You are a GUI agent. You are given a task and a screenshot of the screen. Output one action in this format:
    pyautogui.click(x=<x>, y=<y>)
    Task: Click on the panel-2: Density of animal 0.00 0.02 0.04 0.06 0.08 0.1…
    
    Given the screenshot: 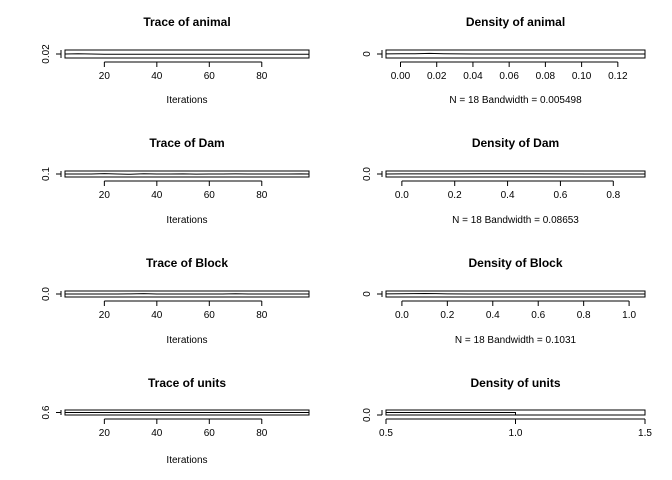 What is the action you would take?
    pyautogui.click(x=504, y=60)
    